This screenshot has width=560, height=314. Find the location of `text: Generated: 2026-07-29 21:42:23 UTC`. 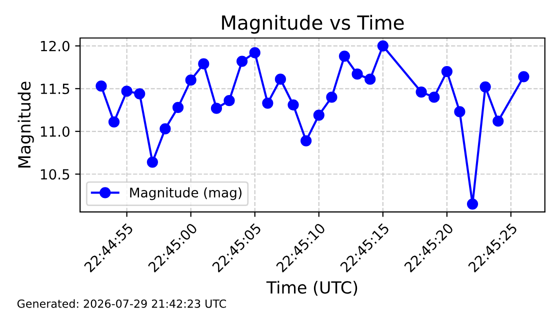

text: Generated: 2026-07-29 21:42:23 UTC is located at coordinates (121, 303).